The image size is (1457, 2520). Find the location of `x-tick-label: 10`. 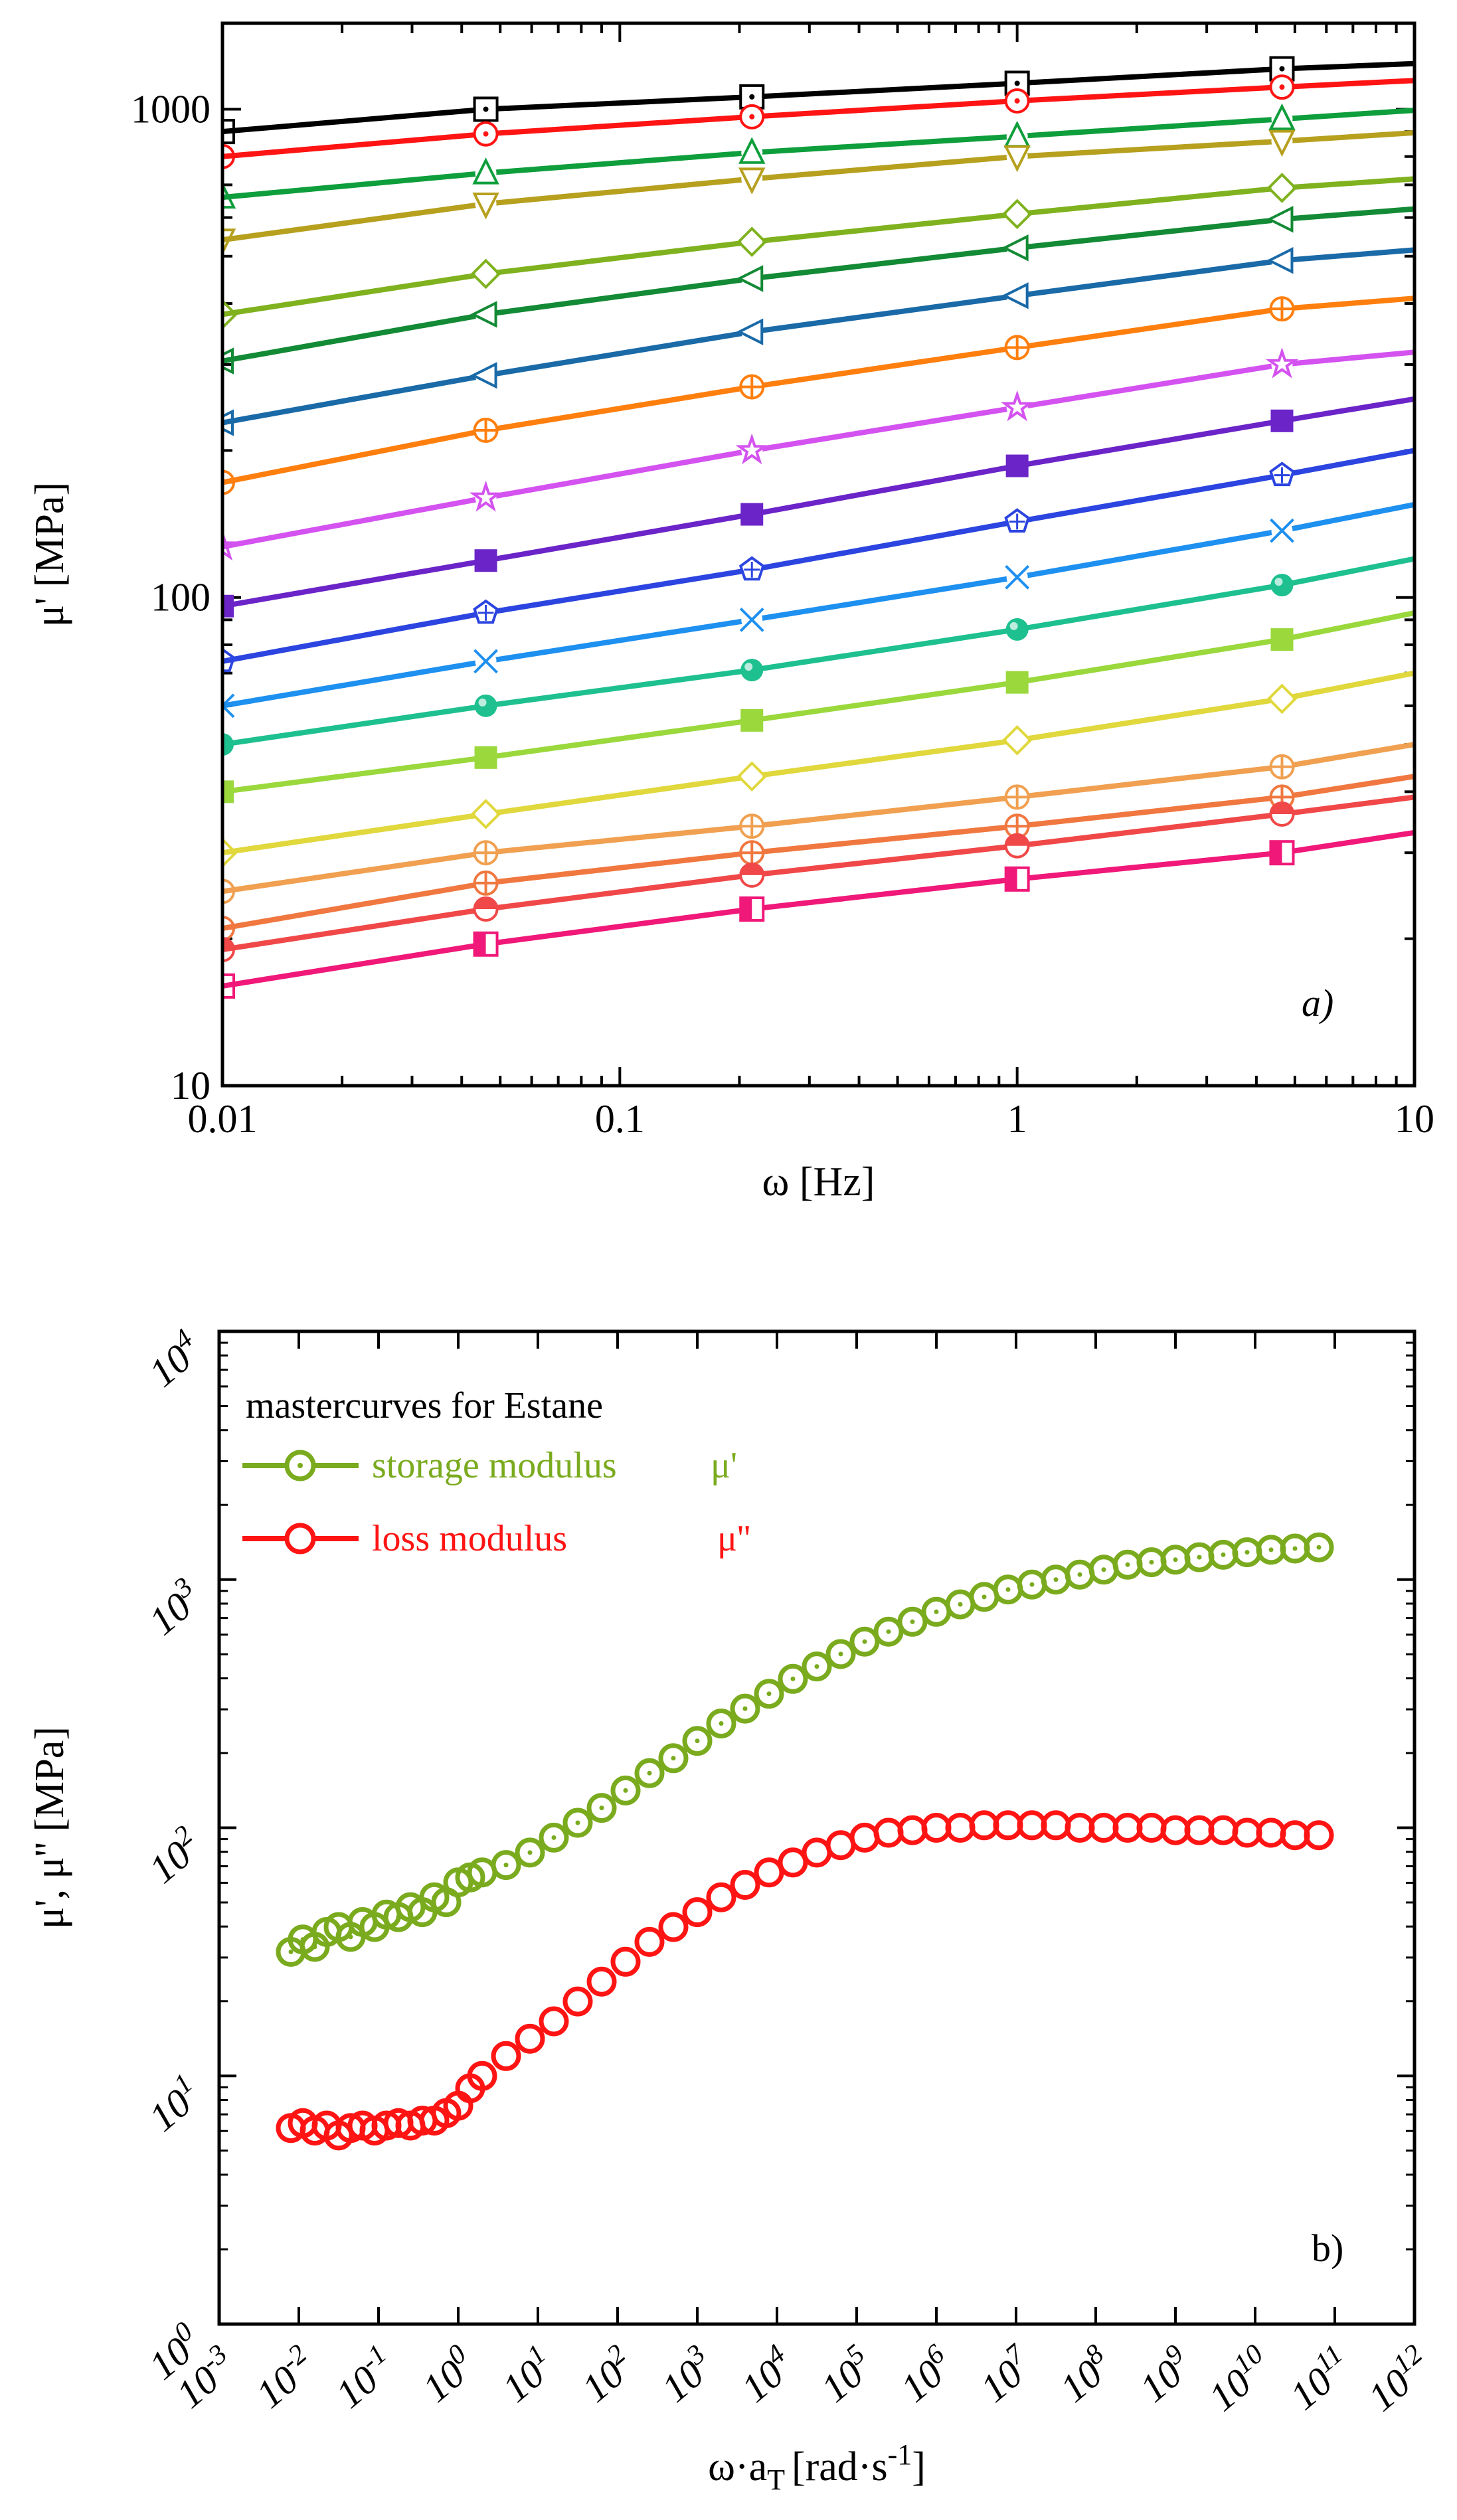

x-tick-label: 10 is located at coordinates (1414, 1119).